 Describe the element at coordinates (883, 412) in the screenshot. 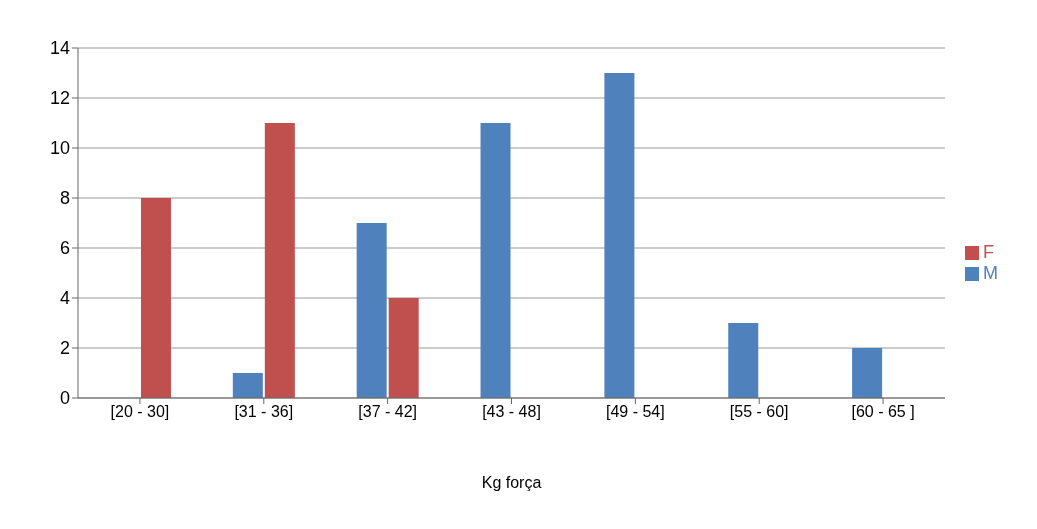

I see `x-tick-label: [60 - 65 ]` at that location.